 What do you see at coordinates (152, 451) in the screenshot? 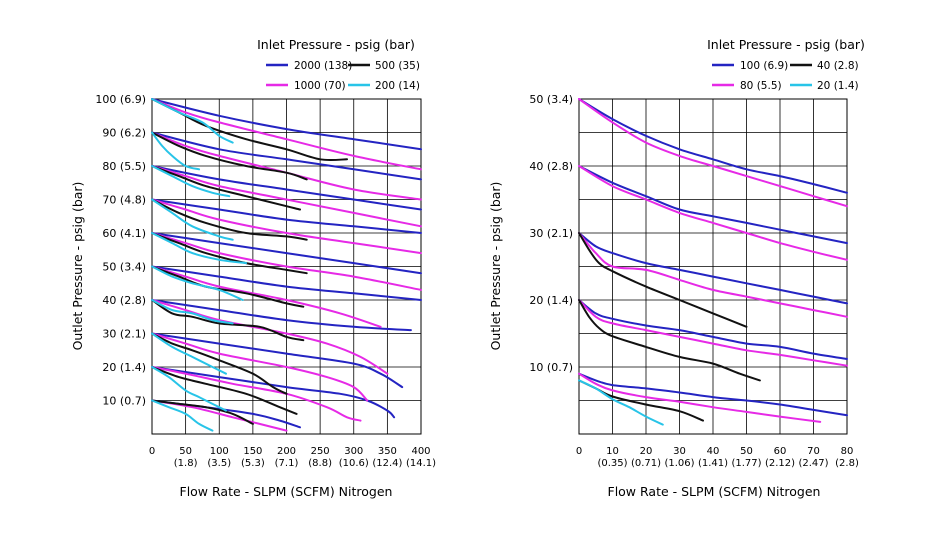
I see `left-x-tick-0: 0` at bounding box center [152, 451].